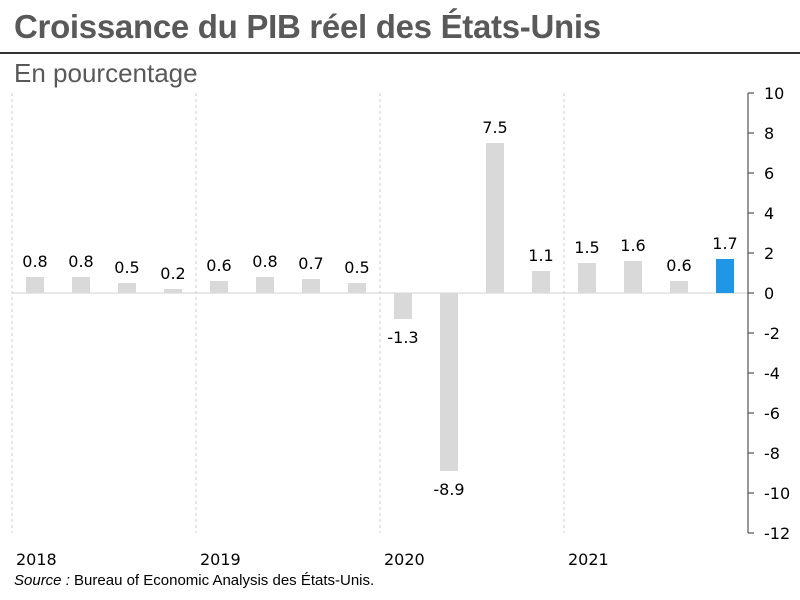  Describe the element at coordinates (777, 493) in the screenshot. I see `y-tick-label: -10` at that location.